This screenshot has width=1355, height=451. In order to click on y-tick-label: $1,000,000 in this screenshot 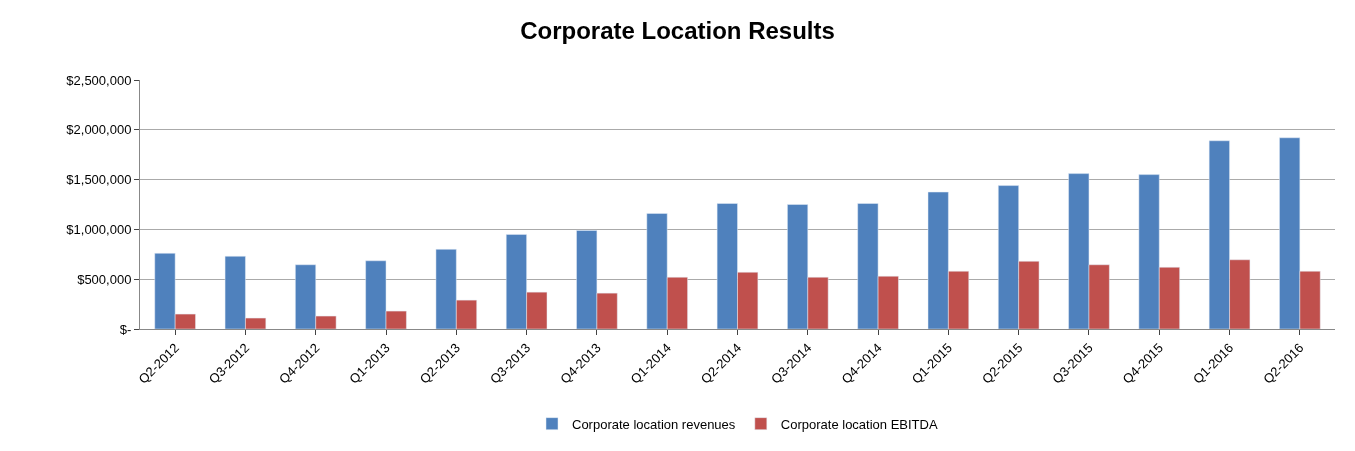, I will do `click(99, 229)`.